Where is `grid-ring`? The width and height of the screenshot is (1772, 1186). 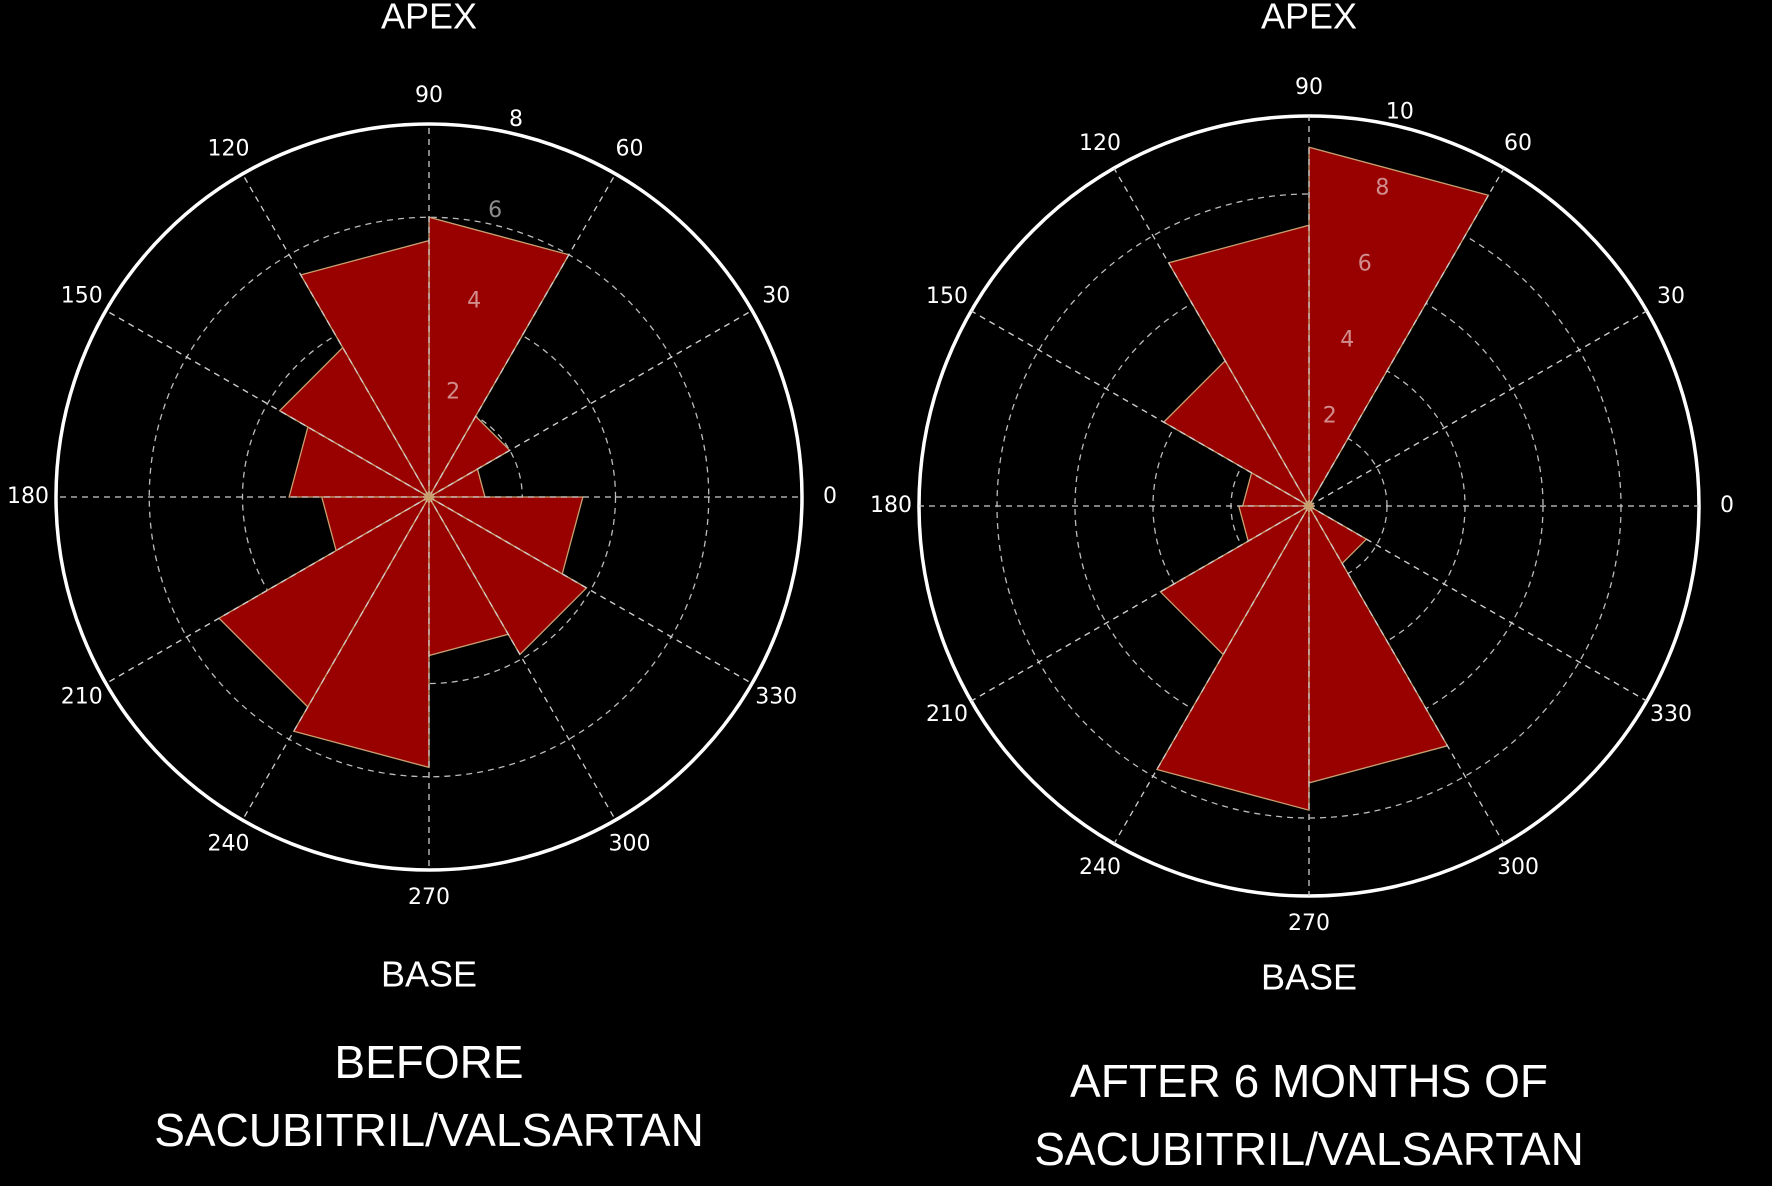
grid-ring is located at coordinates (429, 497).